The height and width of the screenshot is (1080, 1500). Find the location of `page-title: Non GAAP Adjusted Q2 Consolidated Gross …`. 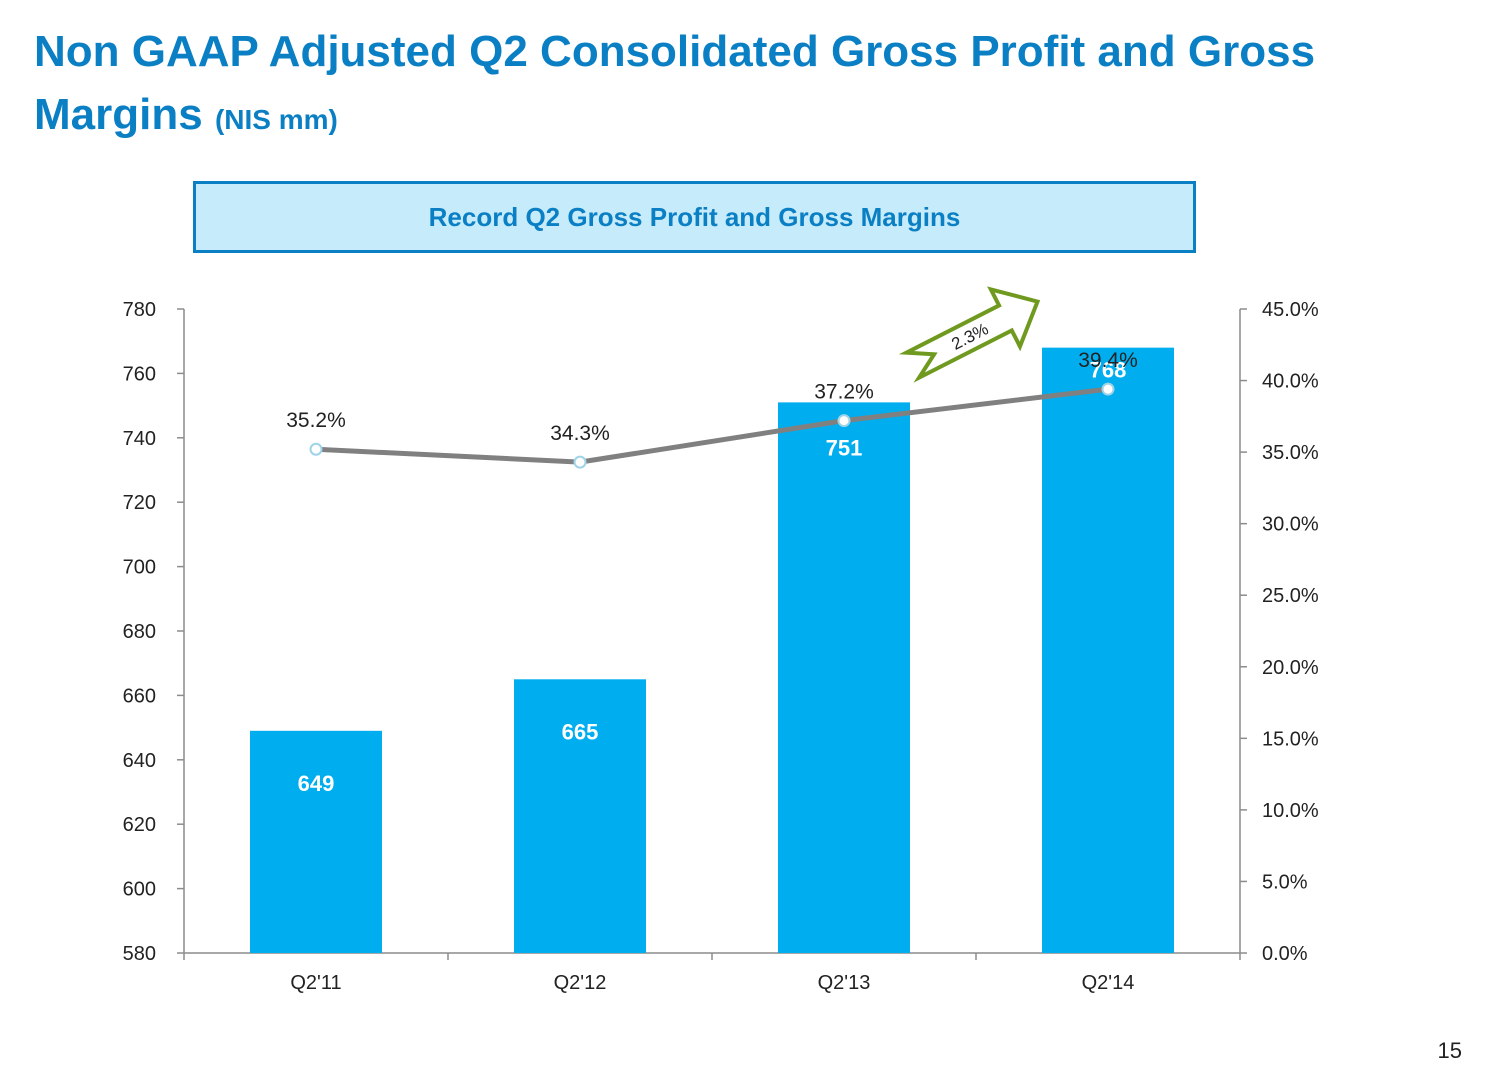

page-title: Non GAAP Adjusted Q2 Consolidated Gross … is located at coordinates (684, 85).